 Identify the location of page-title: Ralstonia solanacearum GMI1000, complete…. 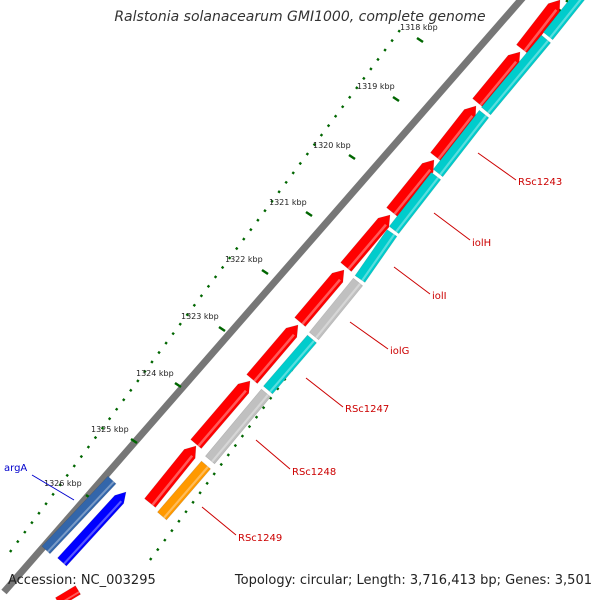
(300, 17).